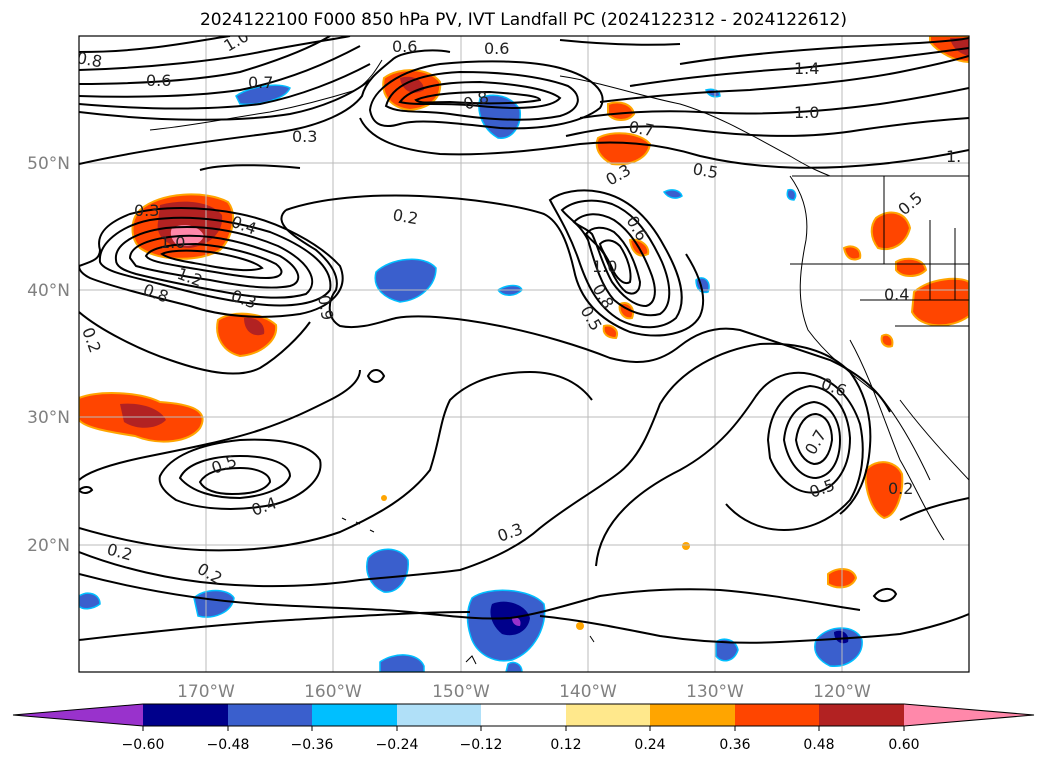 The image size is (1047, 765). I want to click on contour-label: 0.8, so click(89, 59).